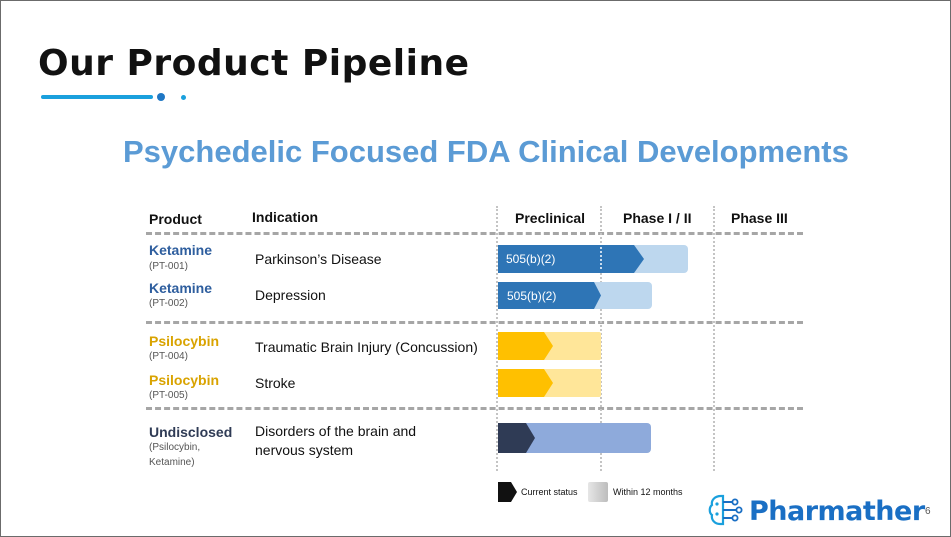 This screenshot has width=951, height=537. Describe the element at coordinates (191, 432) in the screenshot. I see `product-name: Undisclosed` at that location.